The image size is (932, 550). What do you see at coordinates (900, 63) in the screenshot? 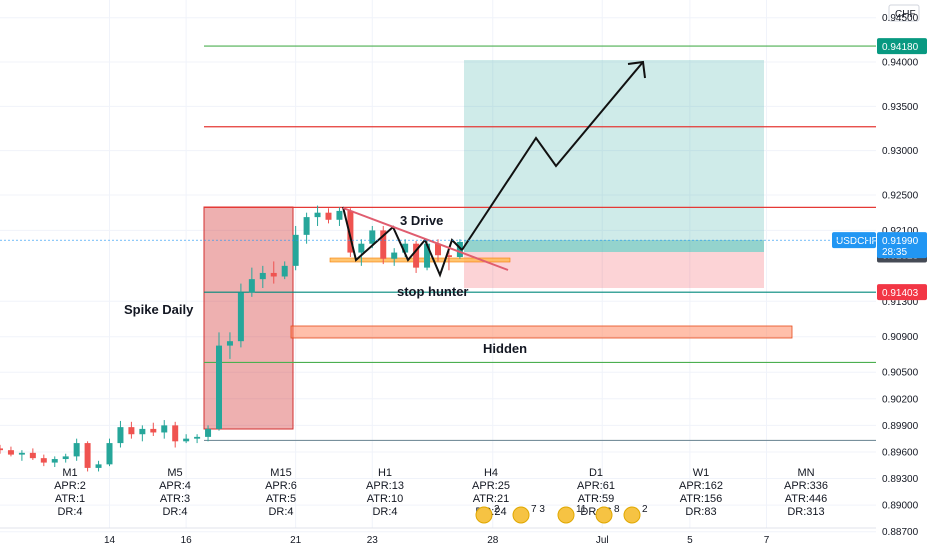
I see `price-axis-tick-label: 0.94000` at bounding box center [900, 63].